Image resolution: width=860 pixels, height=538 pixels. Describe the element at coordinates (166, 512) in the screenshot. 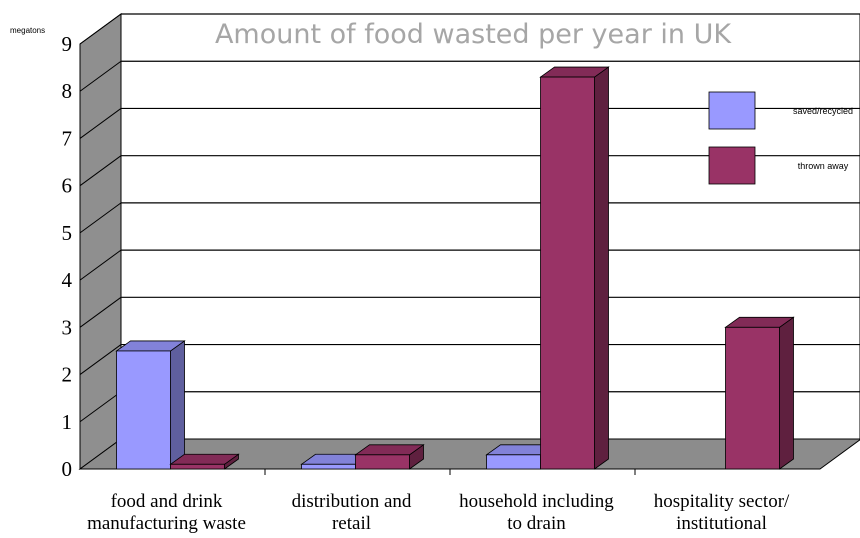

I see `x-category-label: food and drink manufacturing waste` at that location.